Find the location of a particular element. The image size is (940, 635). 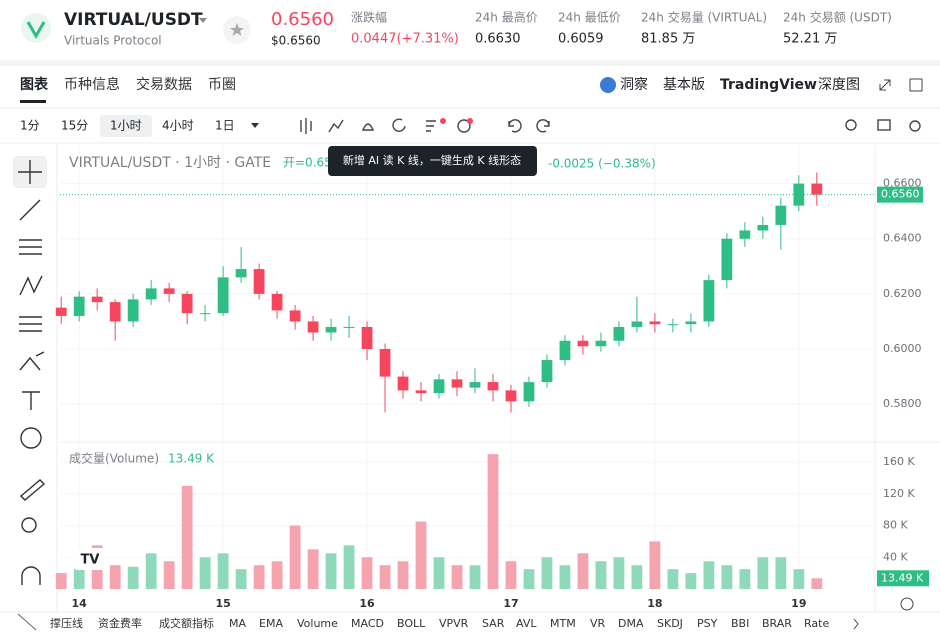

indicator: SKDJ is located at coordinates (670, 623).